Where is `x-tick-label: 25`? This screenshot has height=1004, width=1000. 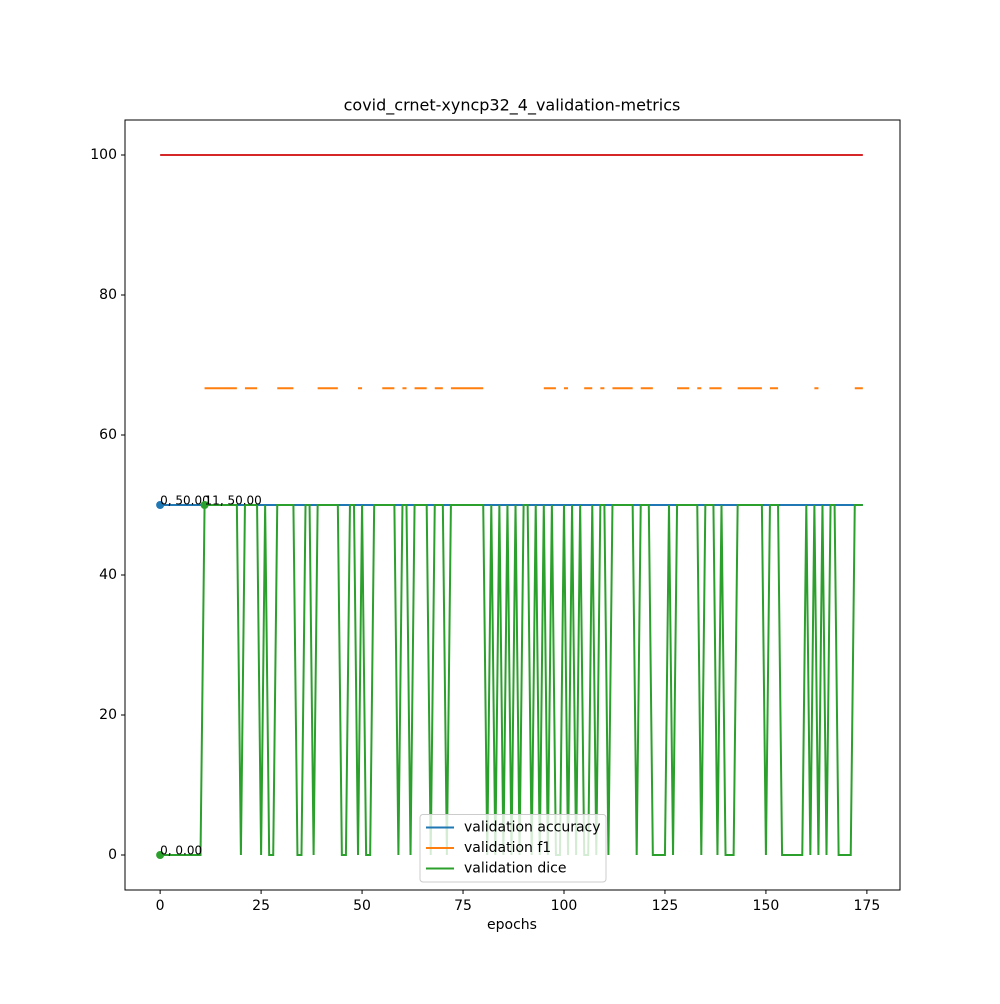
x-tick-label: 25 is located at coordinates (261, 906).